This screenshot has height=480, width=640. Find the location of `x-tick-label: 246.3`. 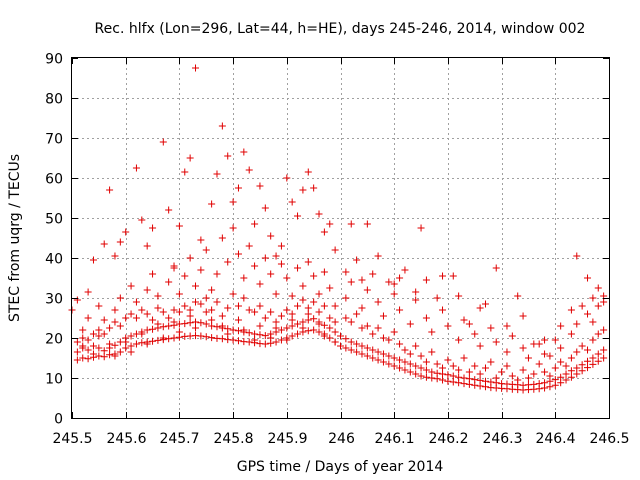

x-tick-label: 246.3 is located at coordinates (502, 439).